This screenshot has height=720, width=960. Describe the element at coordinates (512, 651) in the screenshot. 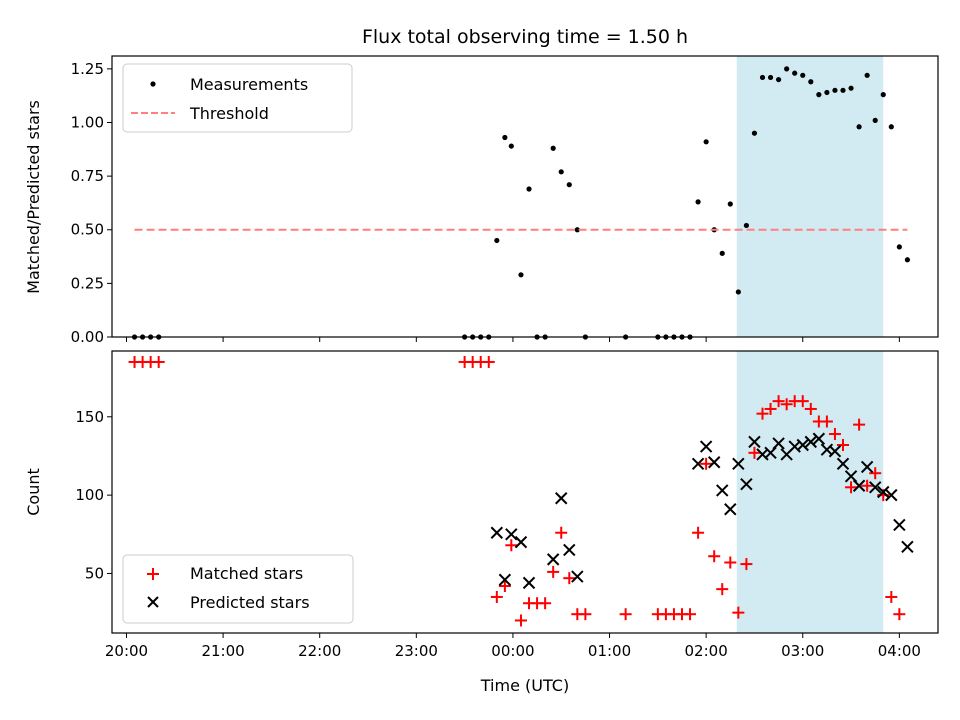

I see `x-tick-label: 00:00` at that location.